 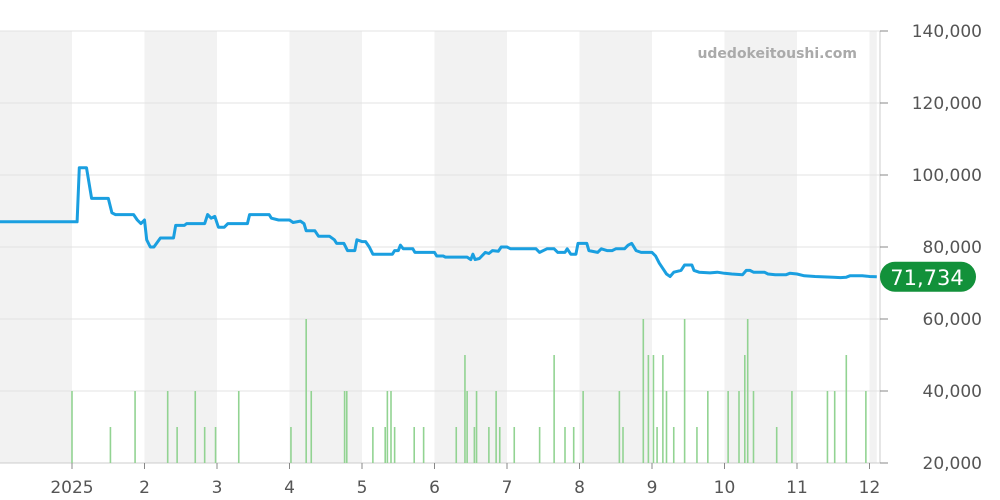 What do you see at coordinates (952, 392) in the screenshot?
I see `y-tick-label: 40,000` at bounding box center [952, 392].